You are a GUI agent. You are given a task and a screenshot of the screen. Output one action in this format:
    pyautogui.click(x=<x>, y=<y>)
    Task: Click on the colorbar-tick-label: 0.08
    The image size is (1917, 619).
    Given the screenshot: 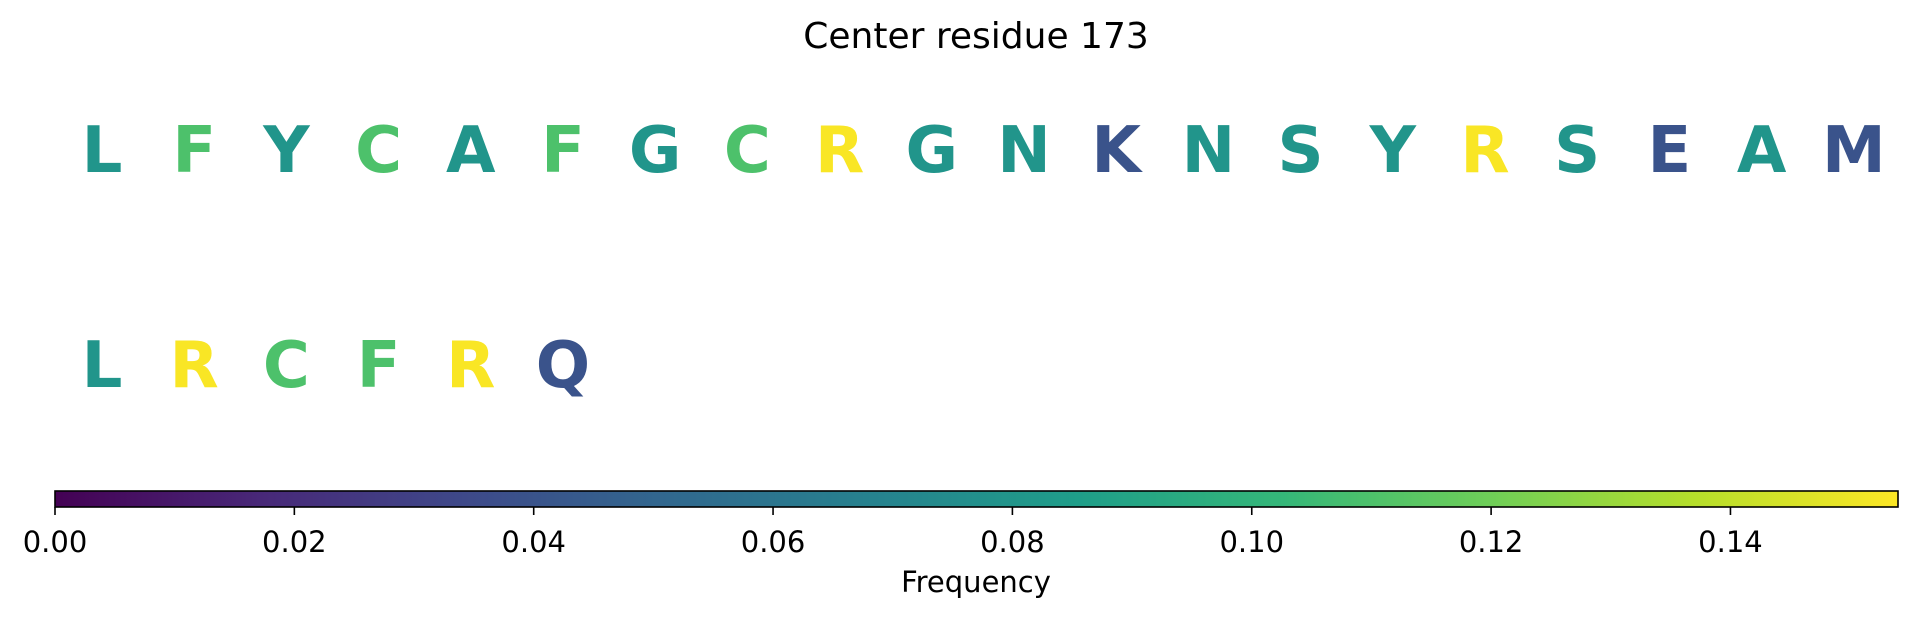 What is the action you would take?
    pyautogui.click(x=1012, y=542)
    